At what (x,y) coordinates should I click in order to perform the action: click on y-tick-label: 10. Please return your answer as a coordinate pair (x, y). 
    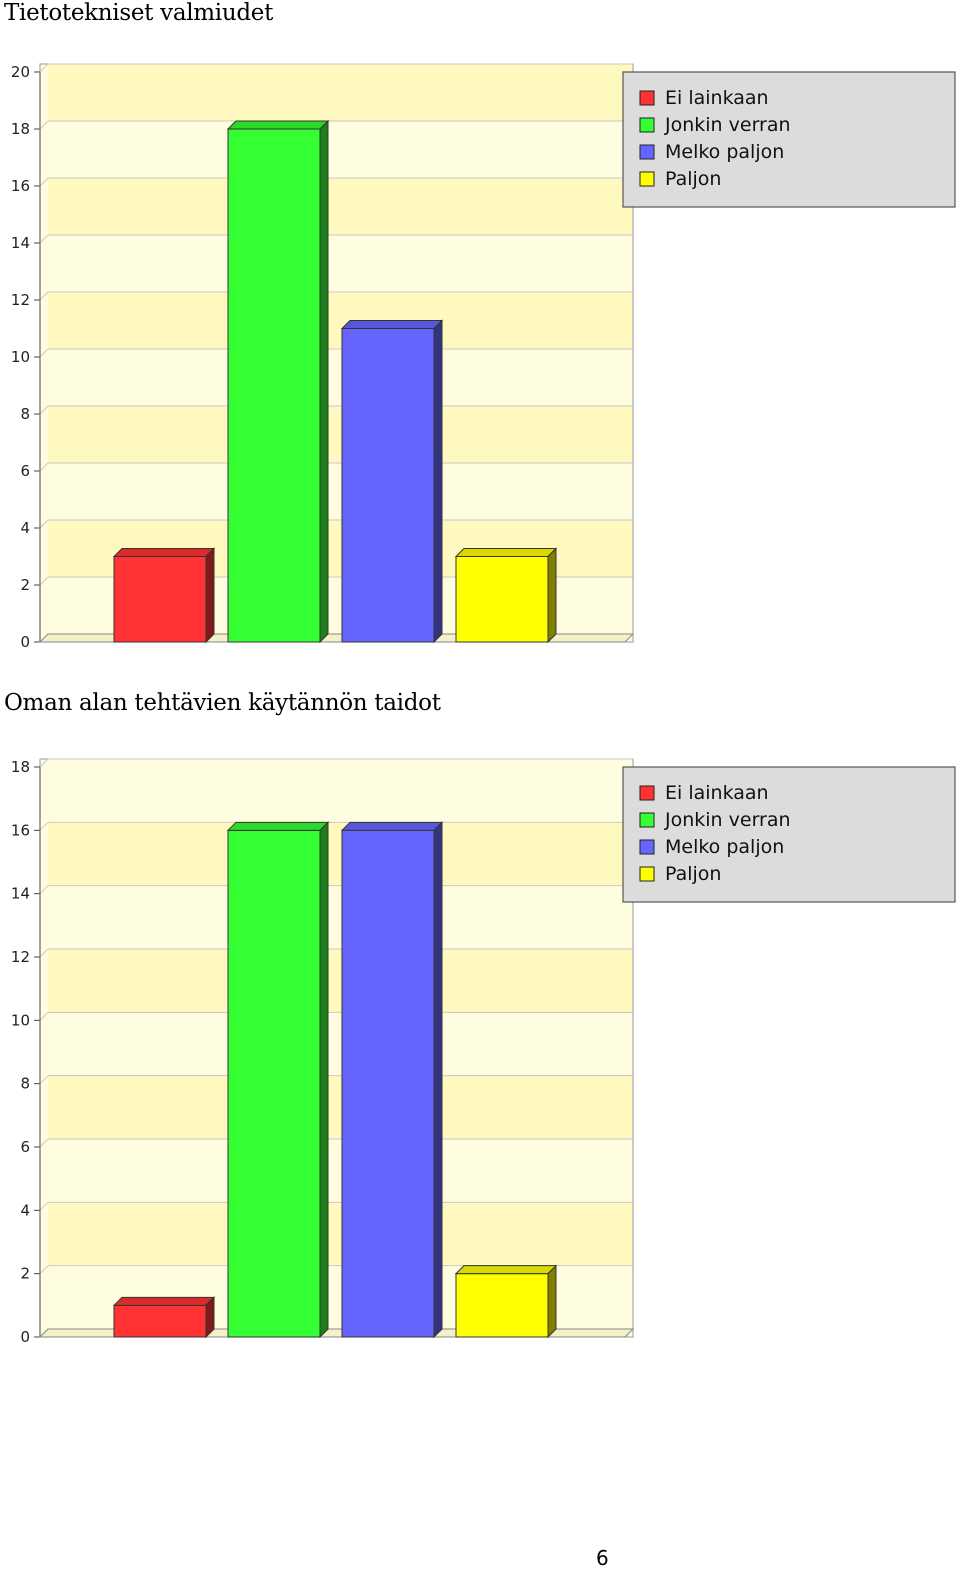
    Looking at the image, I should click on (20, 1020).